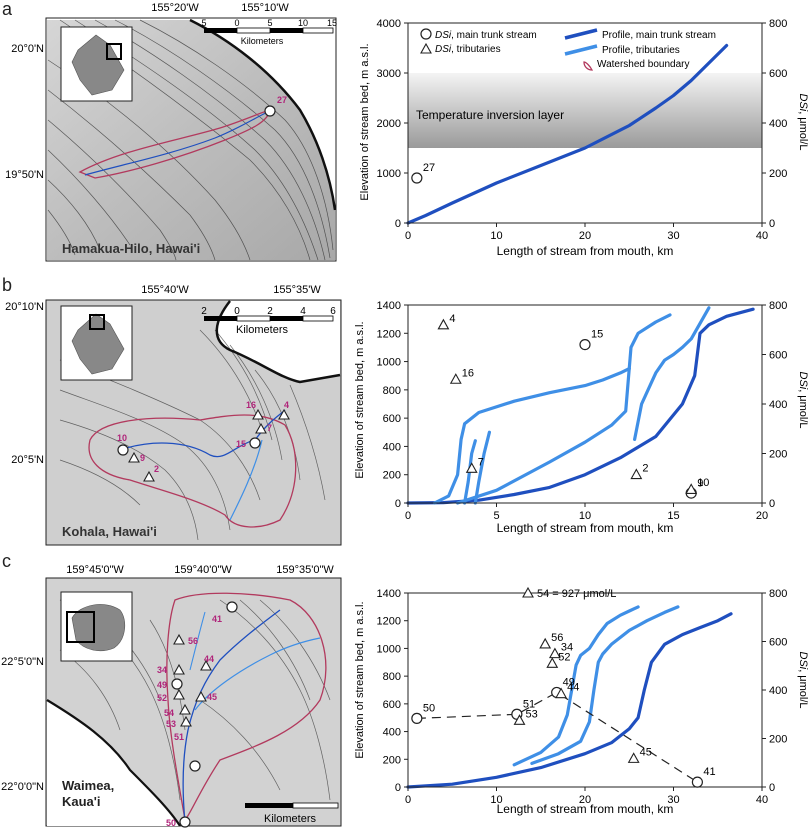 This screenshot has height=830, width=809. Describe the element at coordinates (426, 34) in the screenshot. I see `legend-circle-marker` at that location.